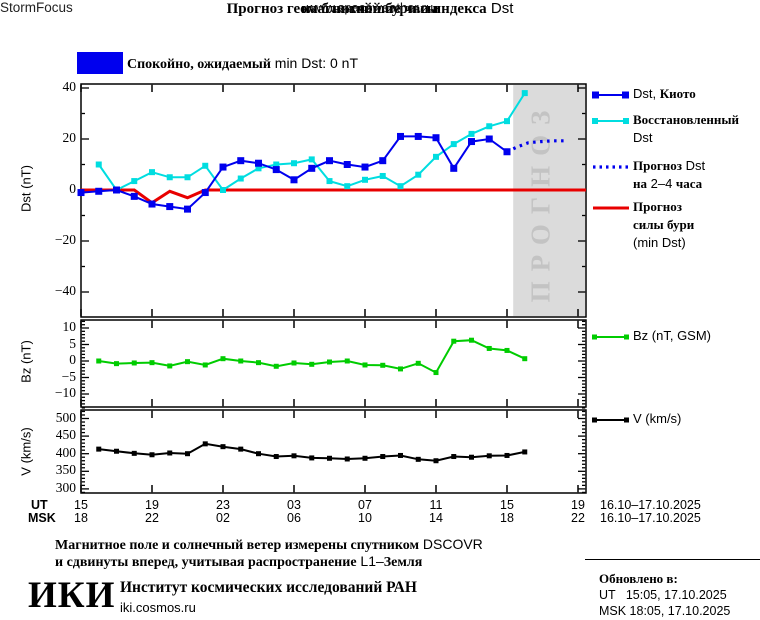 The height and width of the screenshot is (620, 760). Describe the element at coordinates (365, 505) in the screenshot. I see `x-tick-label: 07` at that location.